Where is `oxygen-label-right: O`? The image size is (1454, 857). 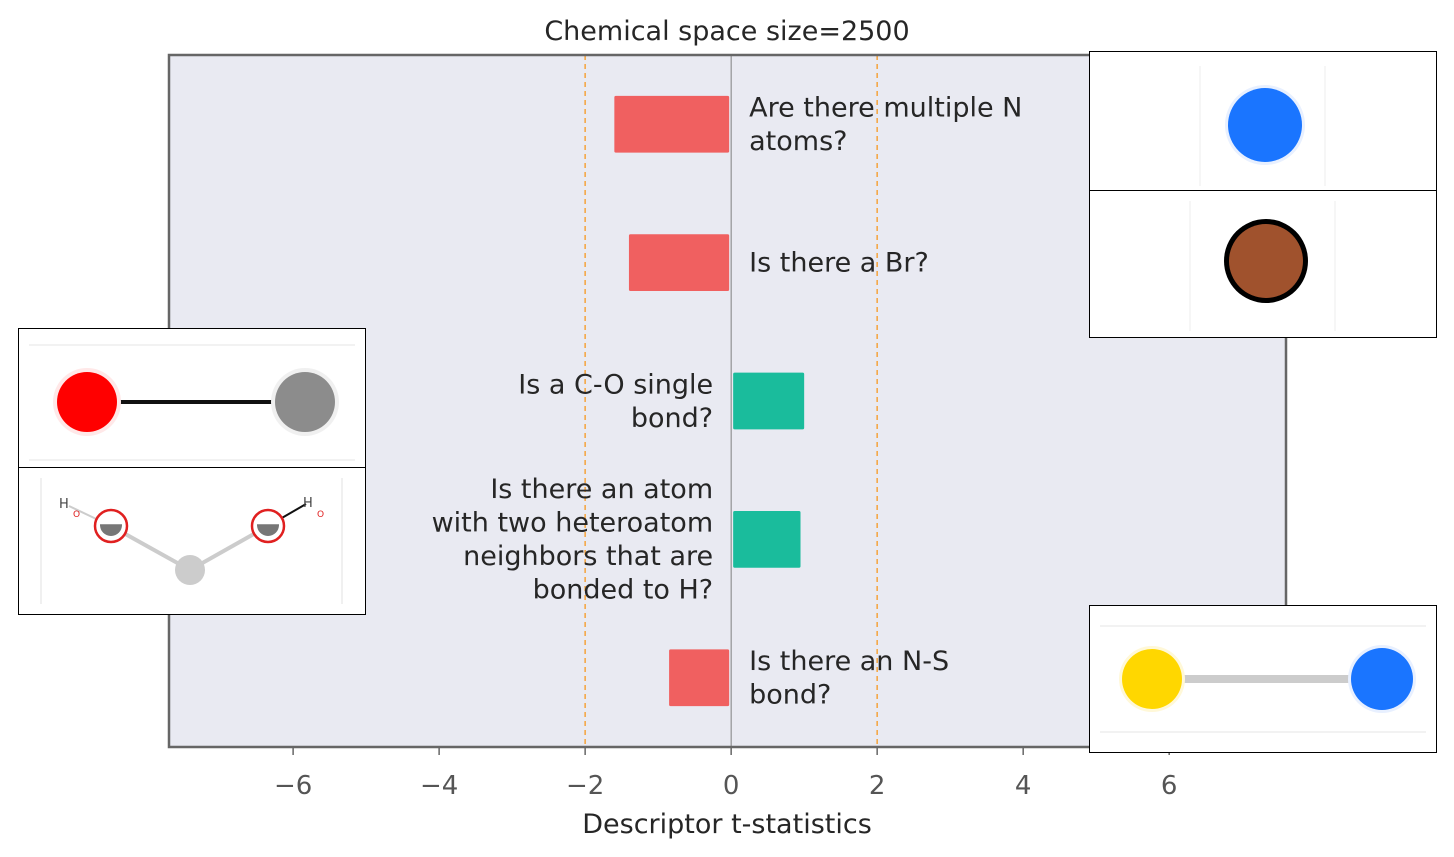
oxygen-label-right: O is located at coordinates (320, 515).